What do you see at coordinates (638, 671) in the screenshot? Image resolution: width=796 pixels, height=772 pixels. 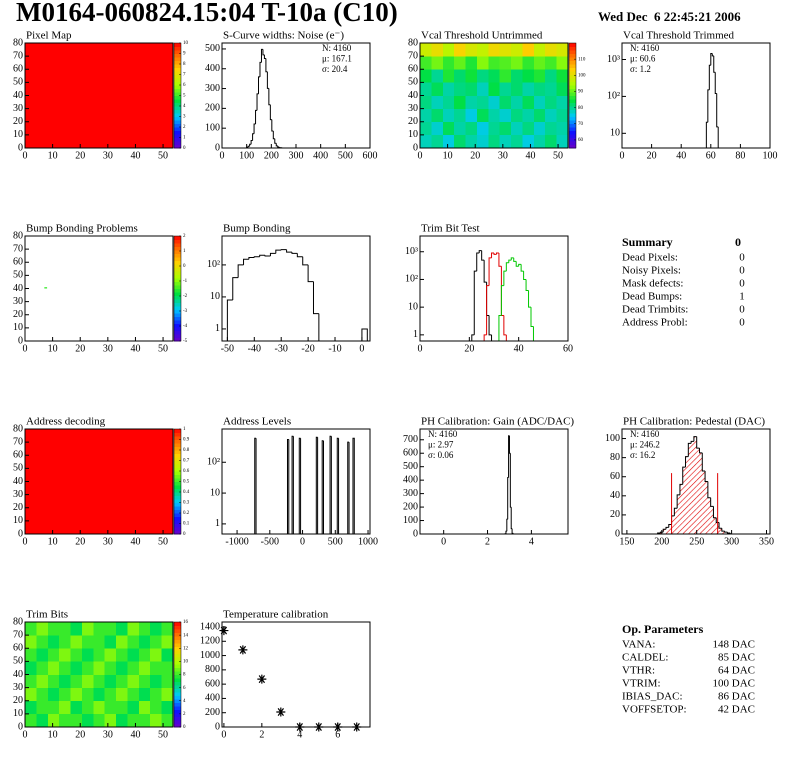 I see `parameter-label: VTHR:` at bounding box center [638, 671].